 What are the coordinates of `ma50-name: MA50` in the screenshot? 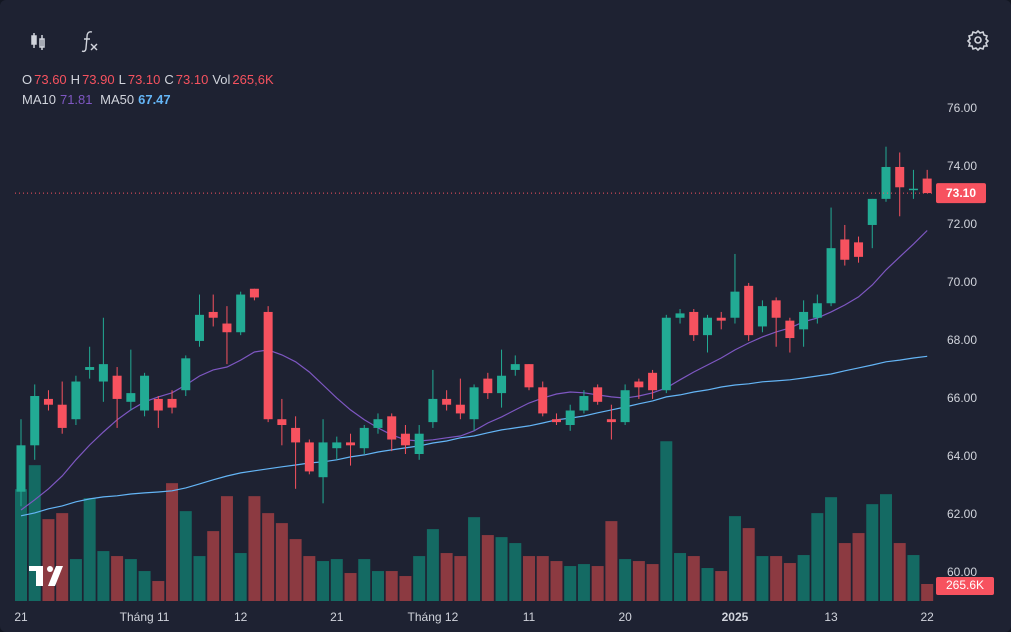 It's located at (117, 99).